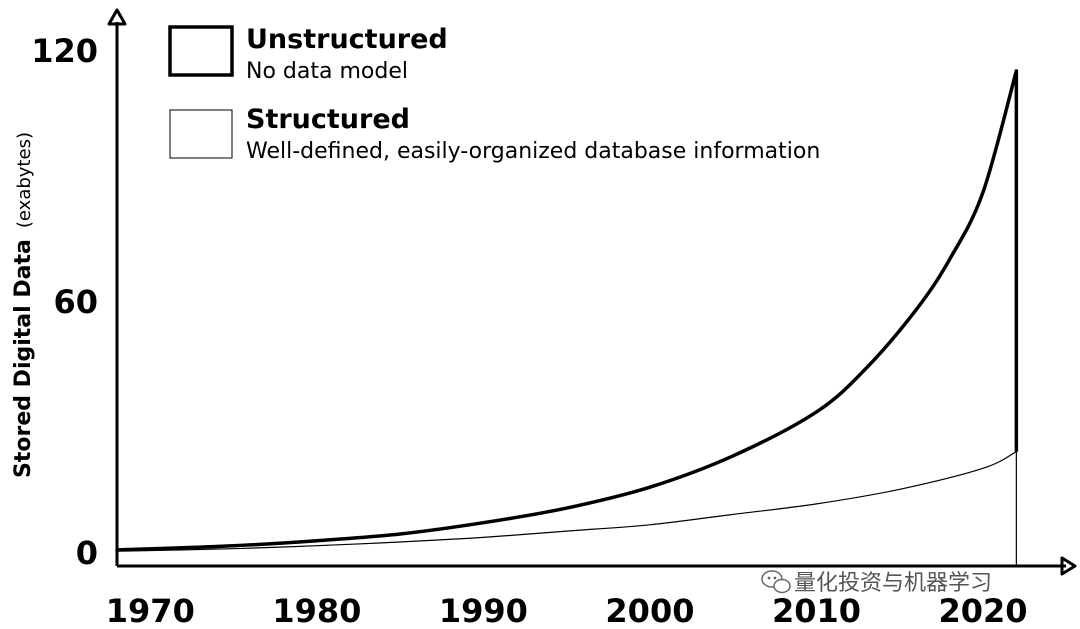  I want to click on watermark: 量化投资与机器学习, so click(876, 583).